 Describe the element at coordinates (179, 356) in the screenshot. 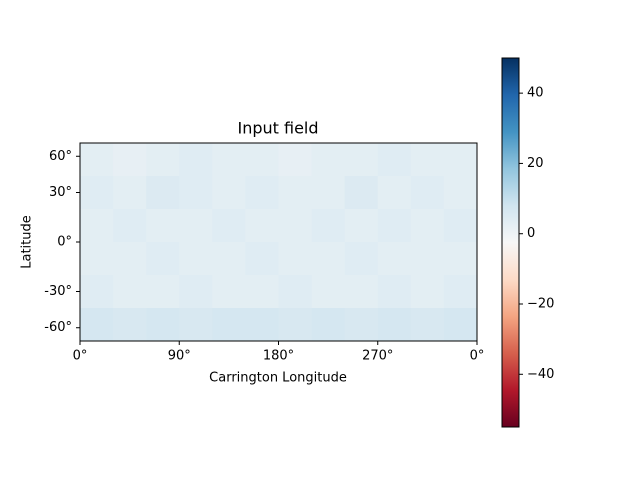

I see `x-tick-label: 90°` at that location.